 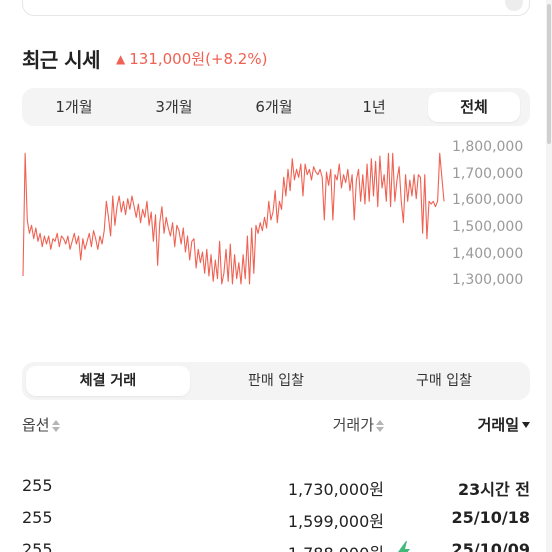 I want to click on y-tick-label: 1,300,000, so click(x=488, y=280).